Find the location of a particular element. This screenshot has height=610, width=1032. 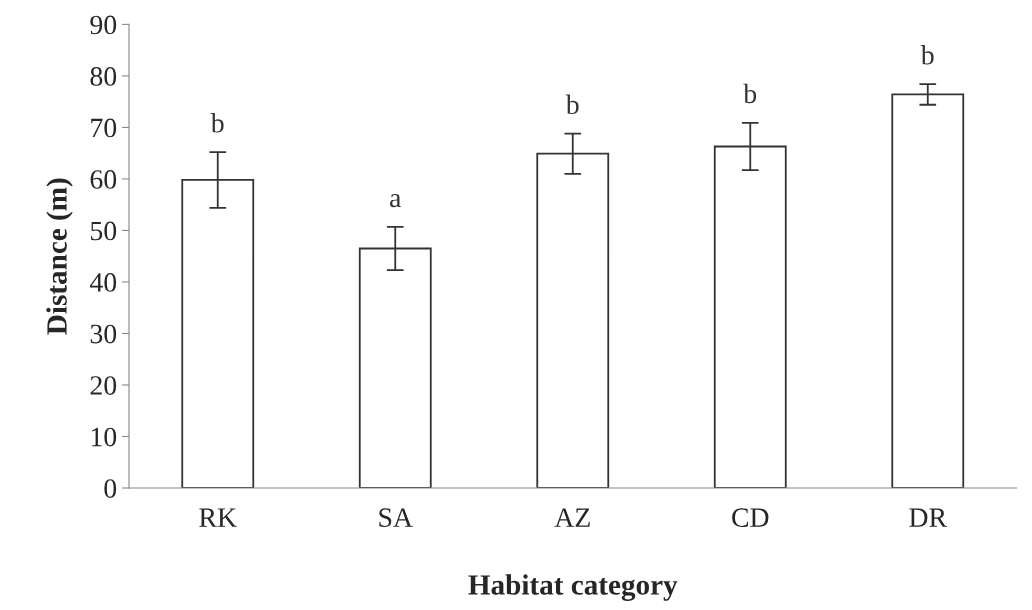

y-tick-label: 70 is located at coordinates (104, 128).